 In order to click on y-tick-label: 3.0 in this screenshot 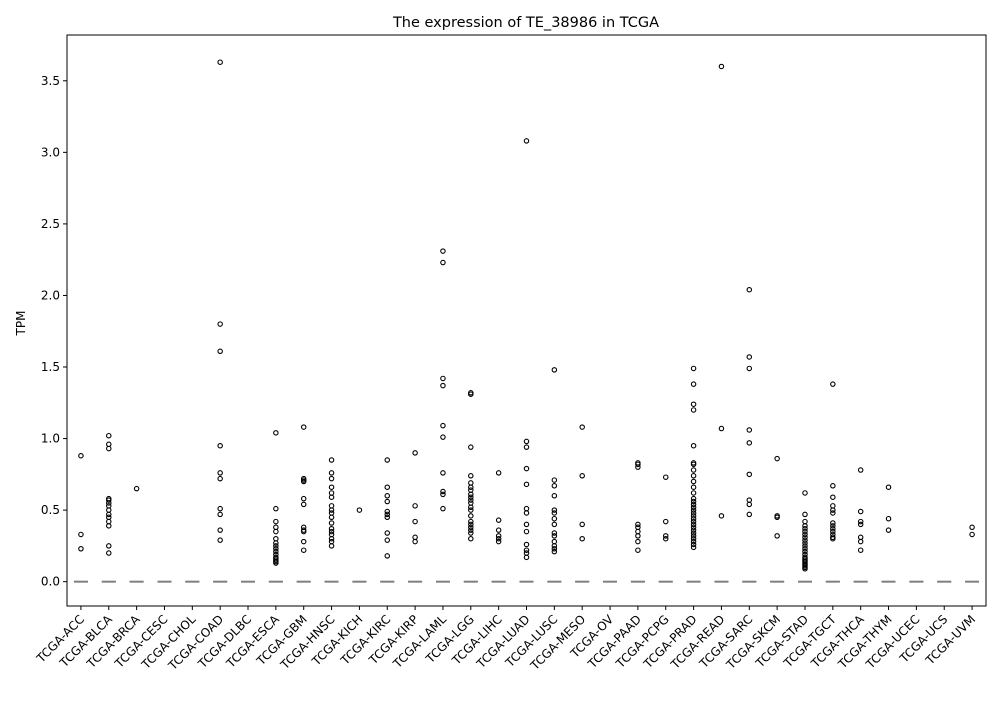, I will do `click(50, 152)`.